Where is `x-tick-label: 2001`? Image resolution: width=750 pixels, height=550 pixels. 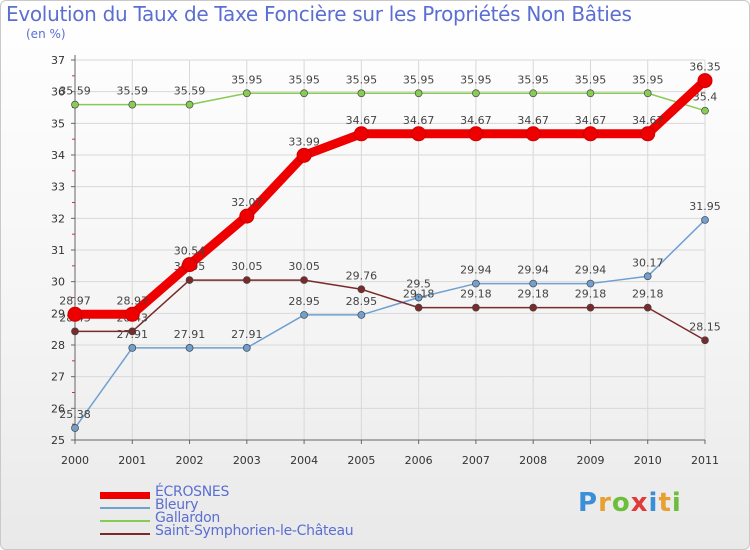
x-tick-label: 2001 is located at coordinates (132, 460).